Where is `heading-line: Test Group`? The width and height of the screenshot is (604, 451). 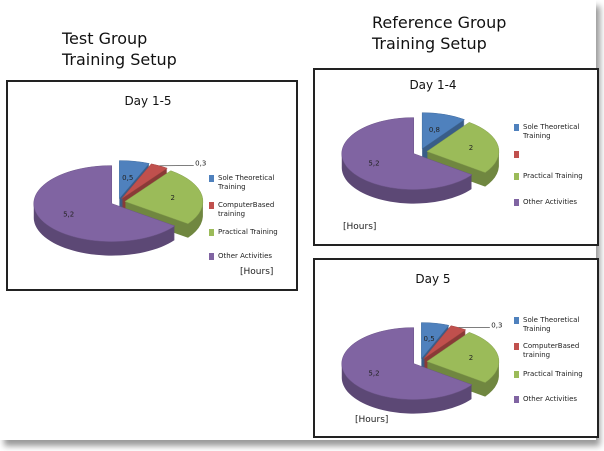 heading-line: Test Group is located at coordinates (105, 38).